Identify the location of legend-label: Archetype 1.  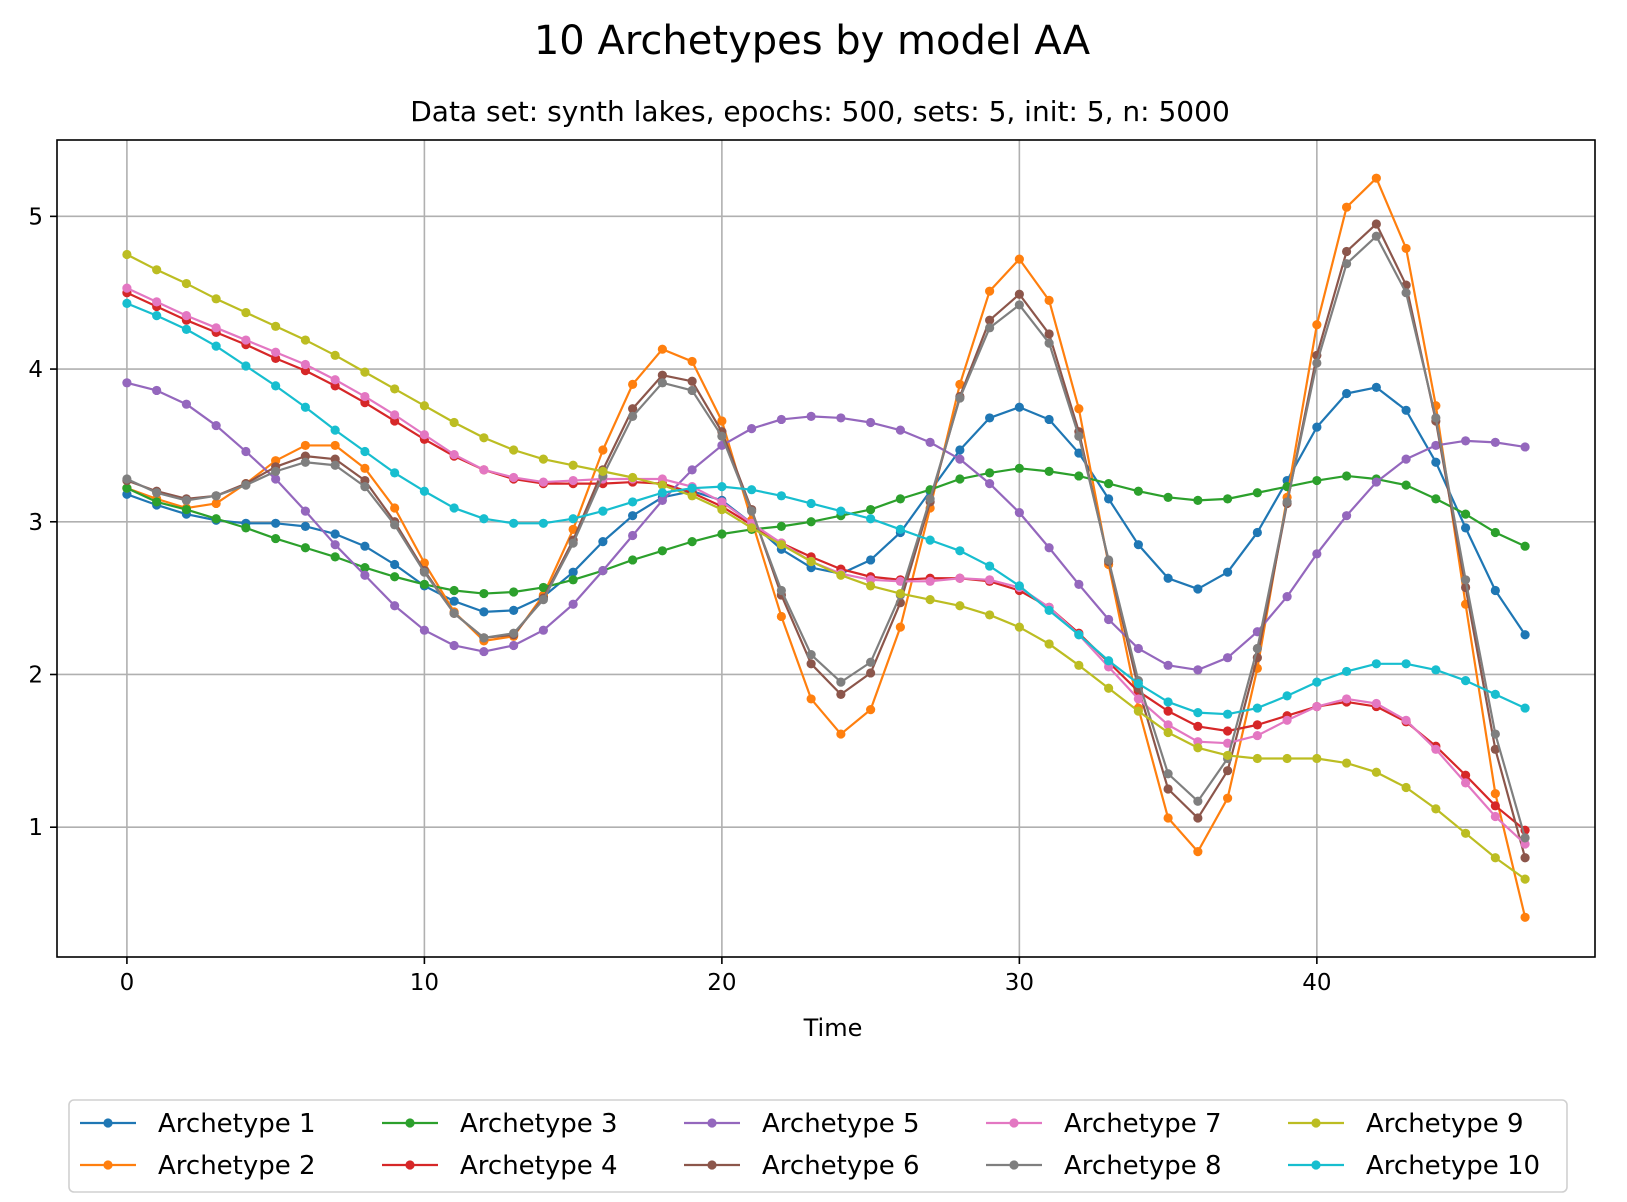
(237, 1124).